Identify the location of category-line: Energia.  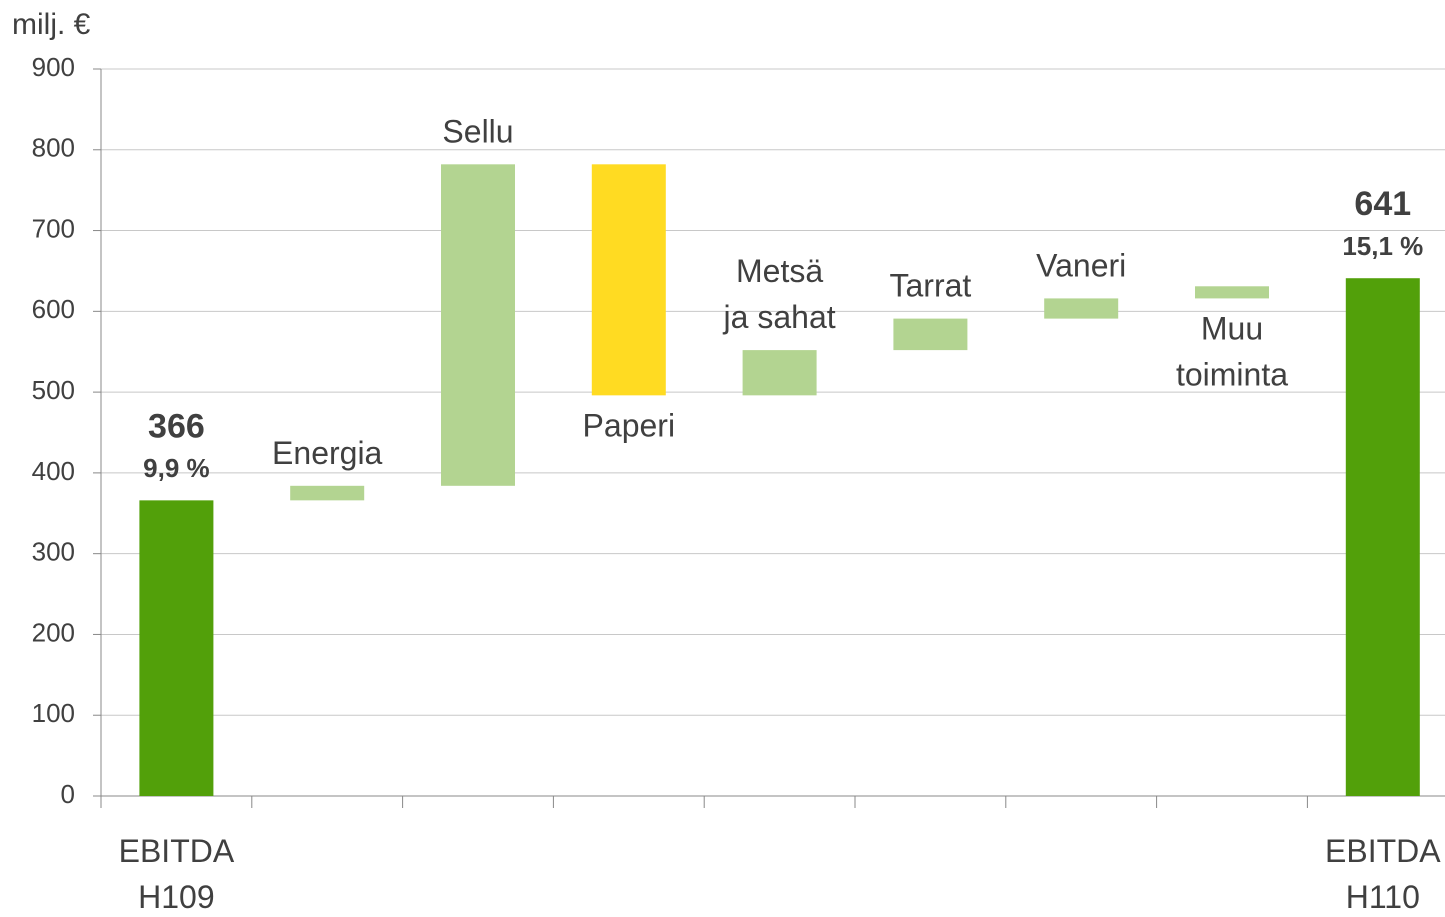
(327, 453).